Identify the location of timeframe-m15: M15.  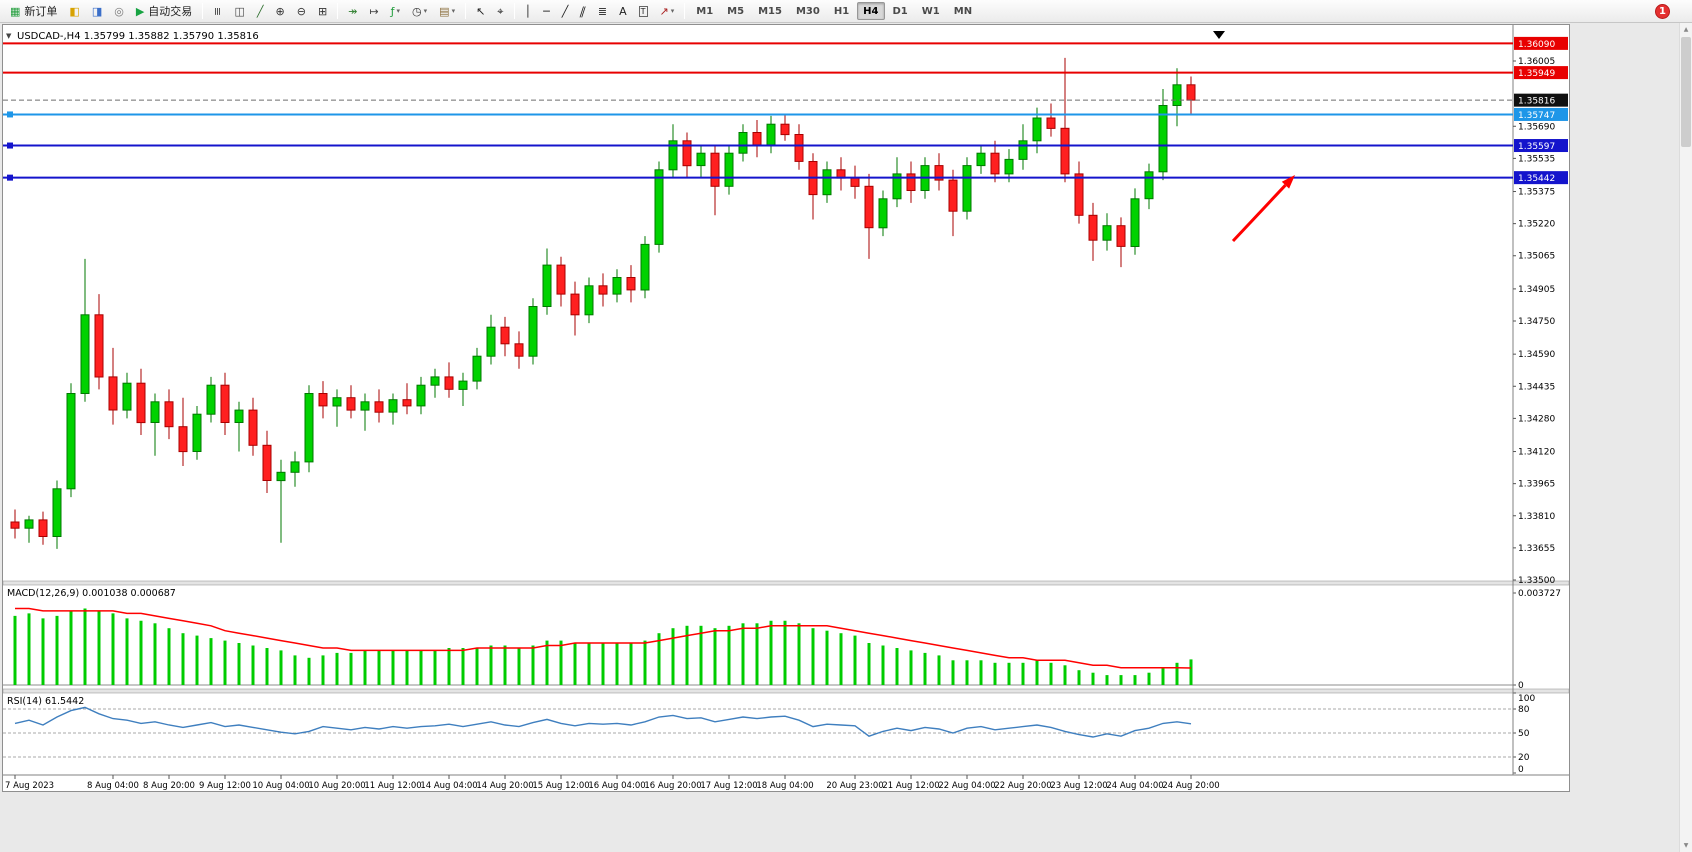
(770, 11).